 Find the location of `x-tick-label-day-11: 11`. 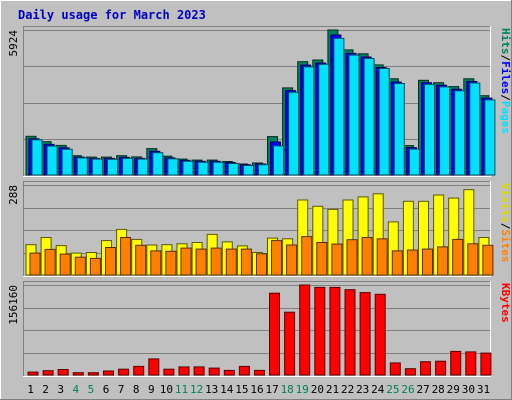

x-tick-label-day-11: 11 is located at coordinates (181, 389).